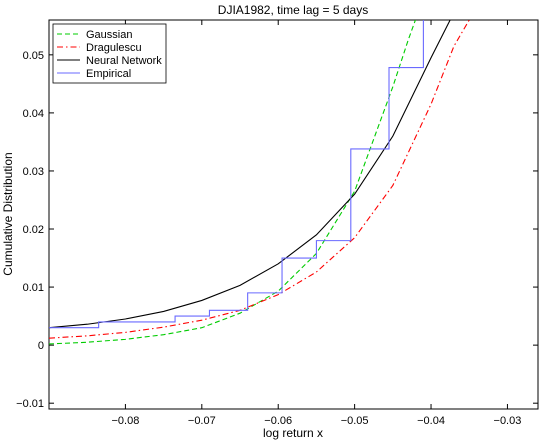 The height and width of the screenshot is (441, 545). What do you see at coordinates (33, 56) in the screenshot?
I see `y-tick-label: 0.05` at bounding box center [33, 56].